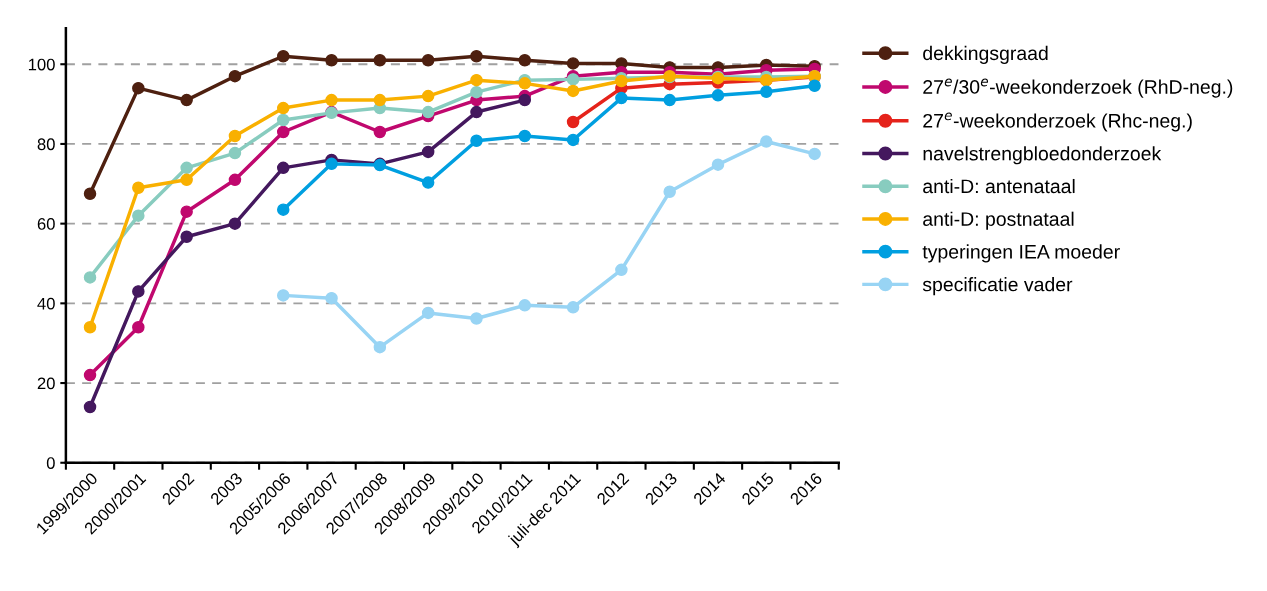 This screenshot has width=1267, height=591. Describe the element at coordinates (46, 144) in the screenshot. I see `y-tick-label: 80` at that location.